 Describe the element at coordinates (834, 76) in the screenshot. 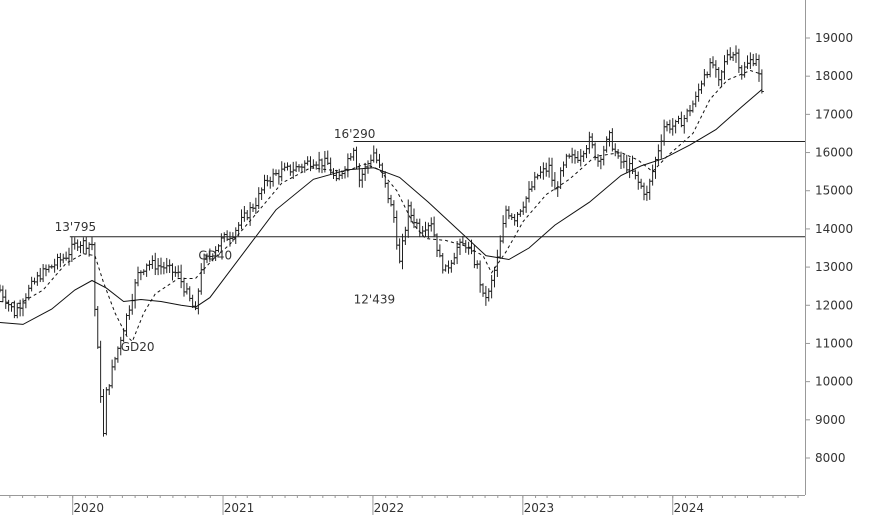

I see `y-tick-label: 18000` at that location.